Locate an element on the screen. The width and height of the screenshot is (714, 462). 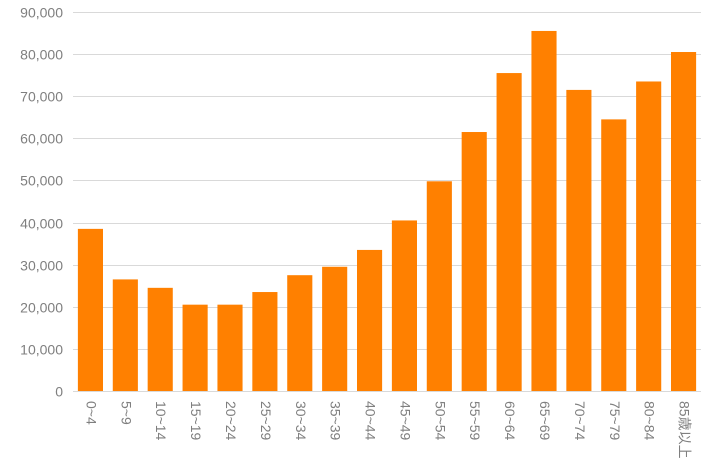
x-tick-label: 20~24 is located at coordinates (231, 421).